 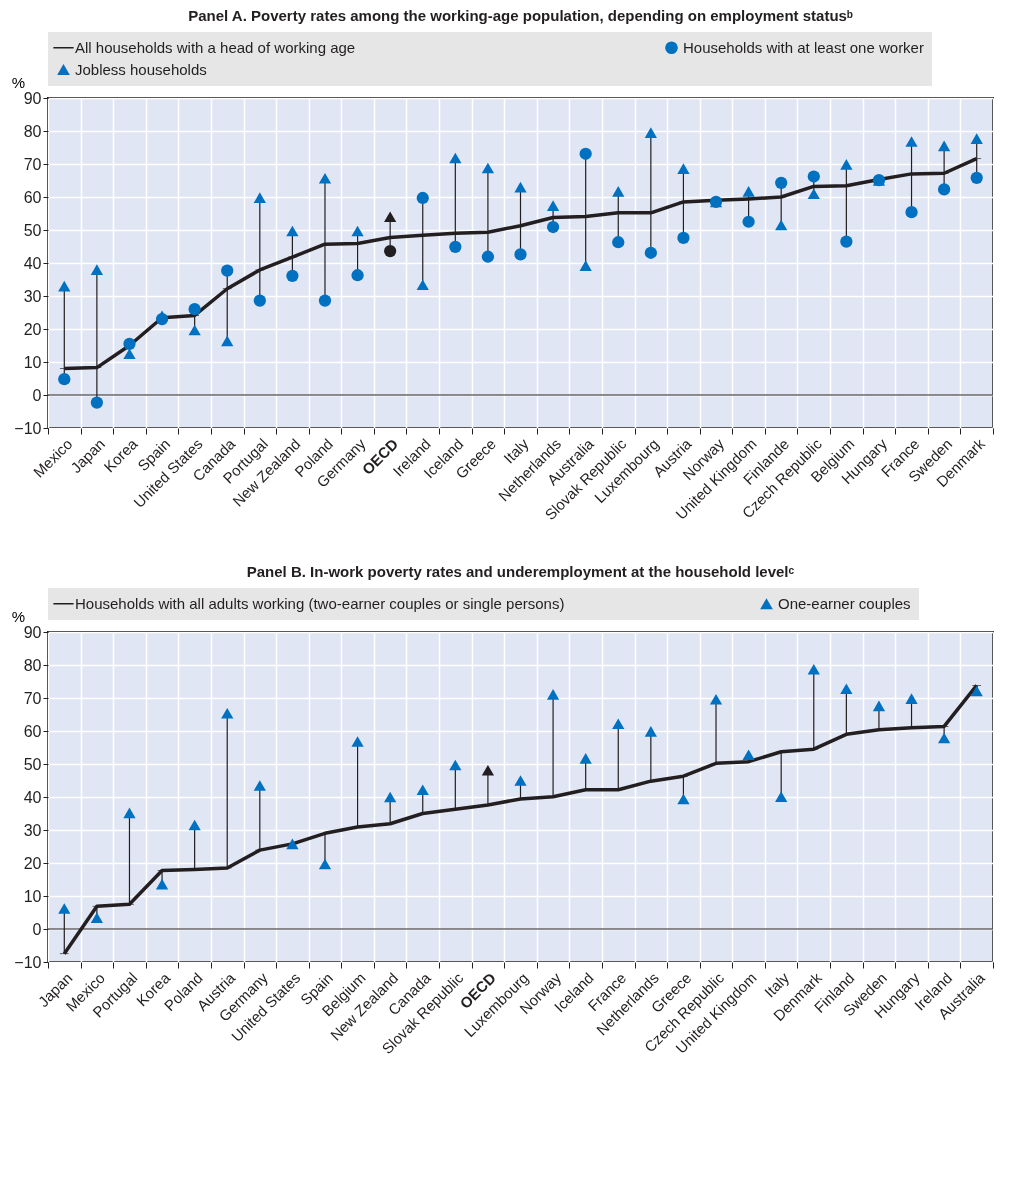 What do you see at coordinates (803, 47) in the screenshot?
I see `legend-label: Households with at least one worker` at bounding box center [803, 47].